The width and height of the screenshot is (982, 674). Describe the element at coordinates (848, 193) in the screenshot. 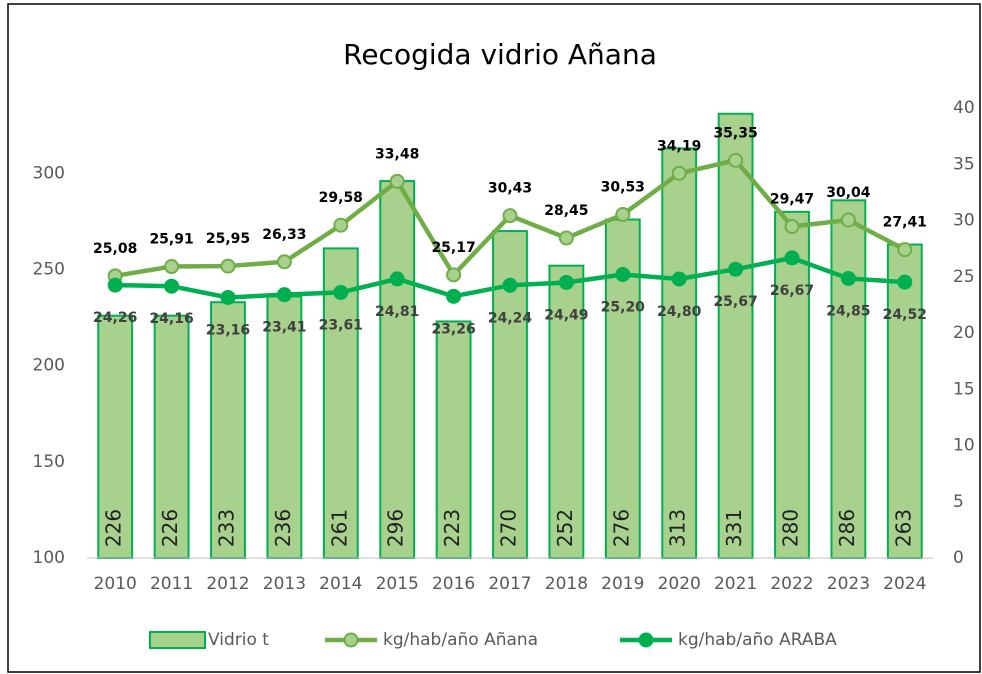

I see `data-label: 30,04` at that location.